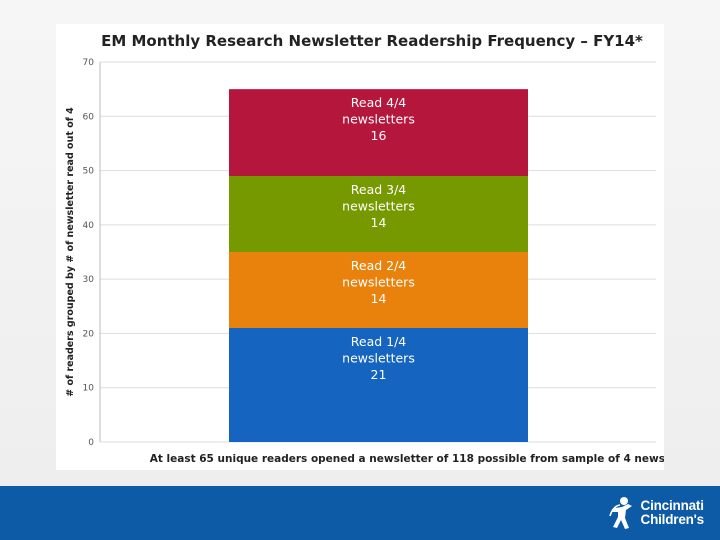 Image resolution: width=720 pixels, height=540 pixels. I want to click on segment-label-read-3-of-4: Read 3/4 newsletters 14, so click(378, 206).